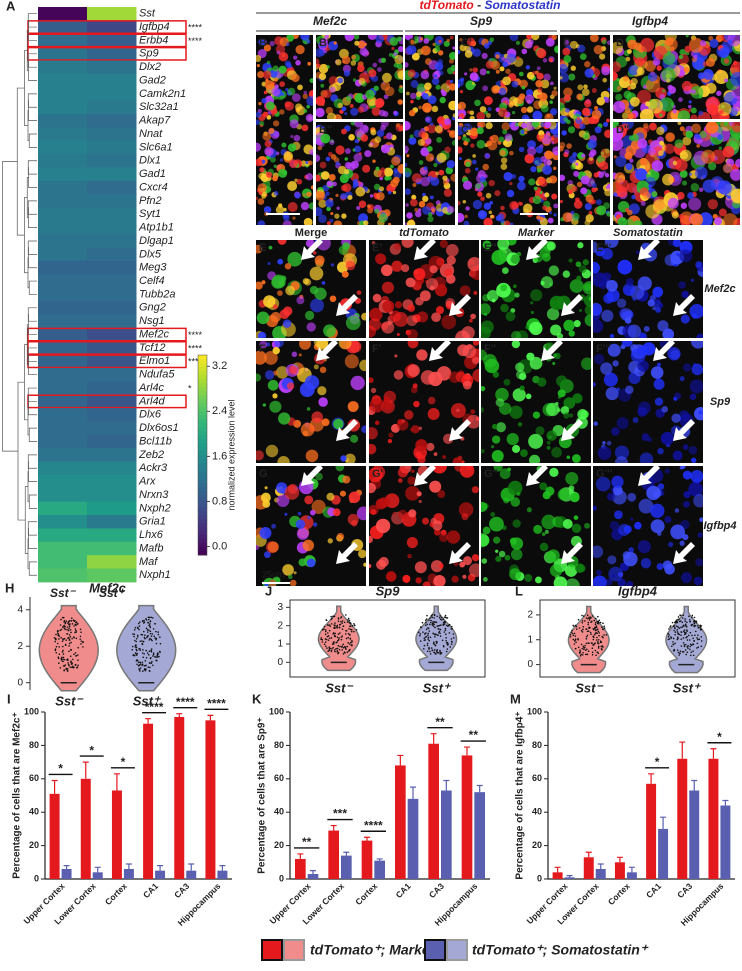  I want to click on bar, so click(128, 873).